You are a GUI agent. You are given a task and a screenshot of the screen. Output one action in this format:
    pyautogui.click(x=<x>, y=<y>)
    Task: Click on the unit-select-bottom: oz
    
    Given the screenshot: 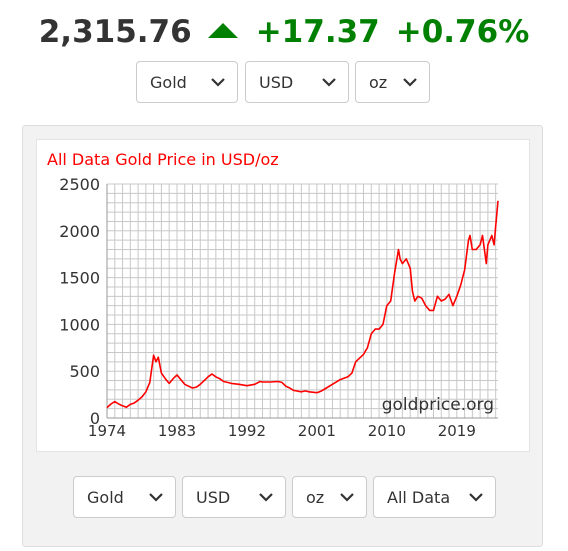 What is the action you would take?
    pyautogui.click(x=329, y=497)
    